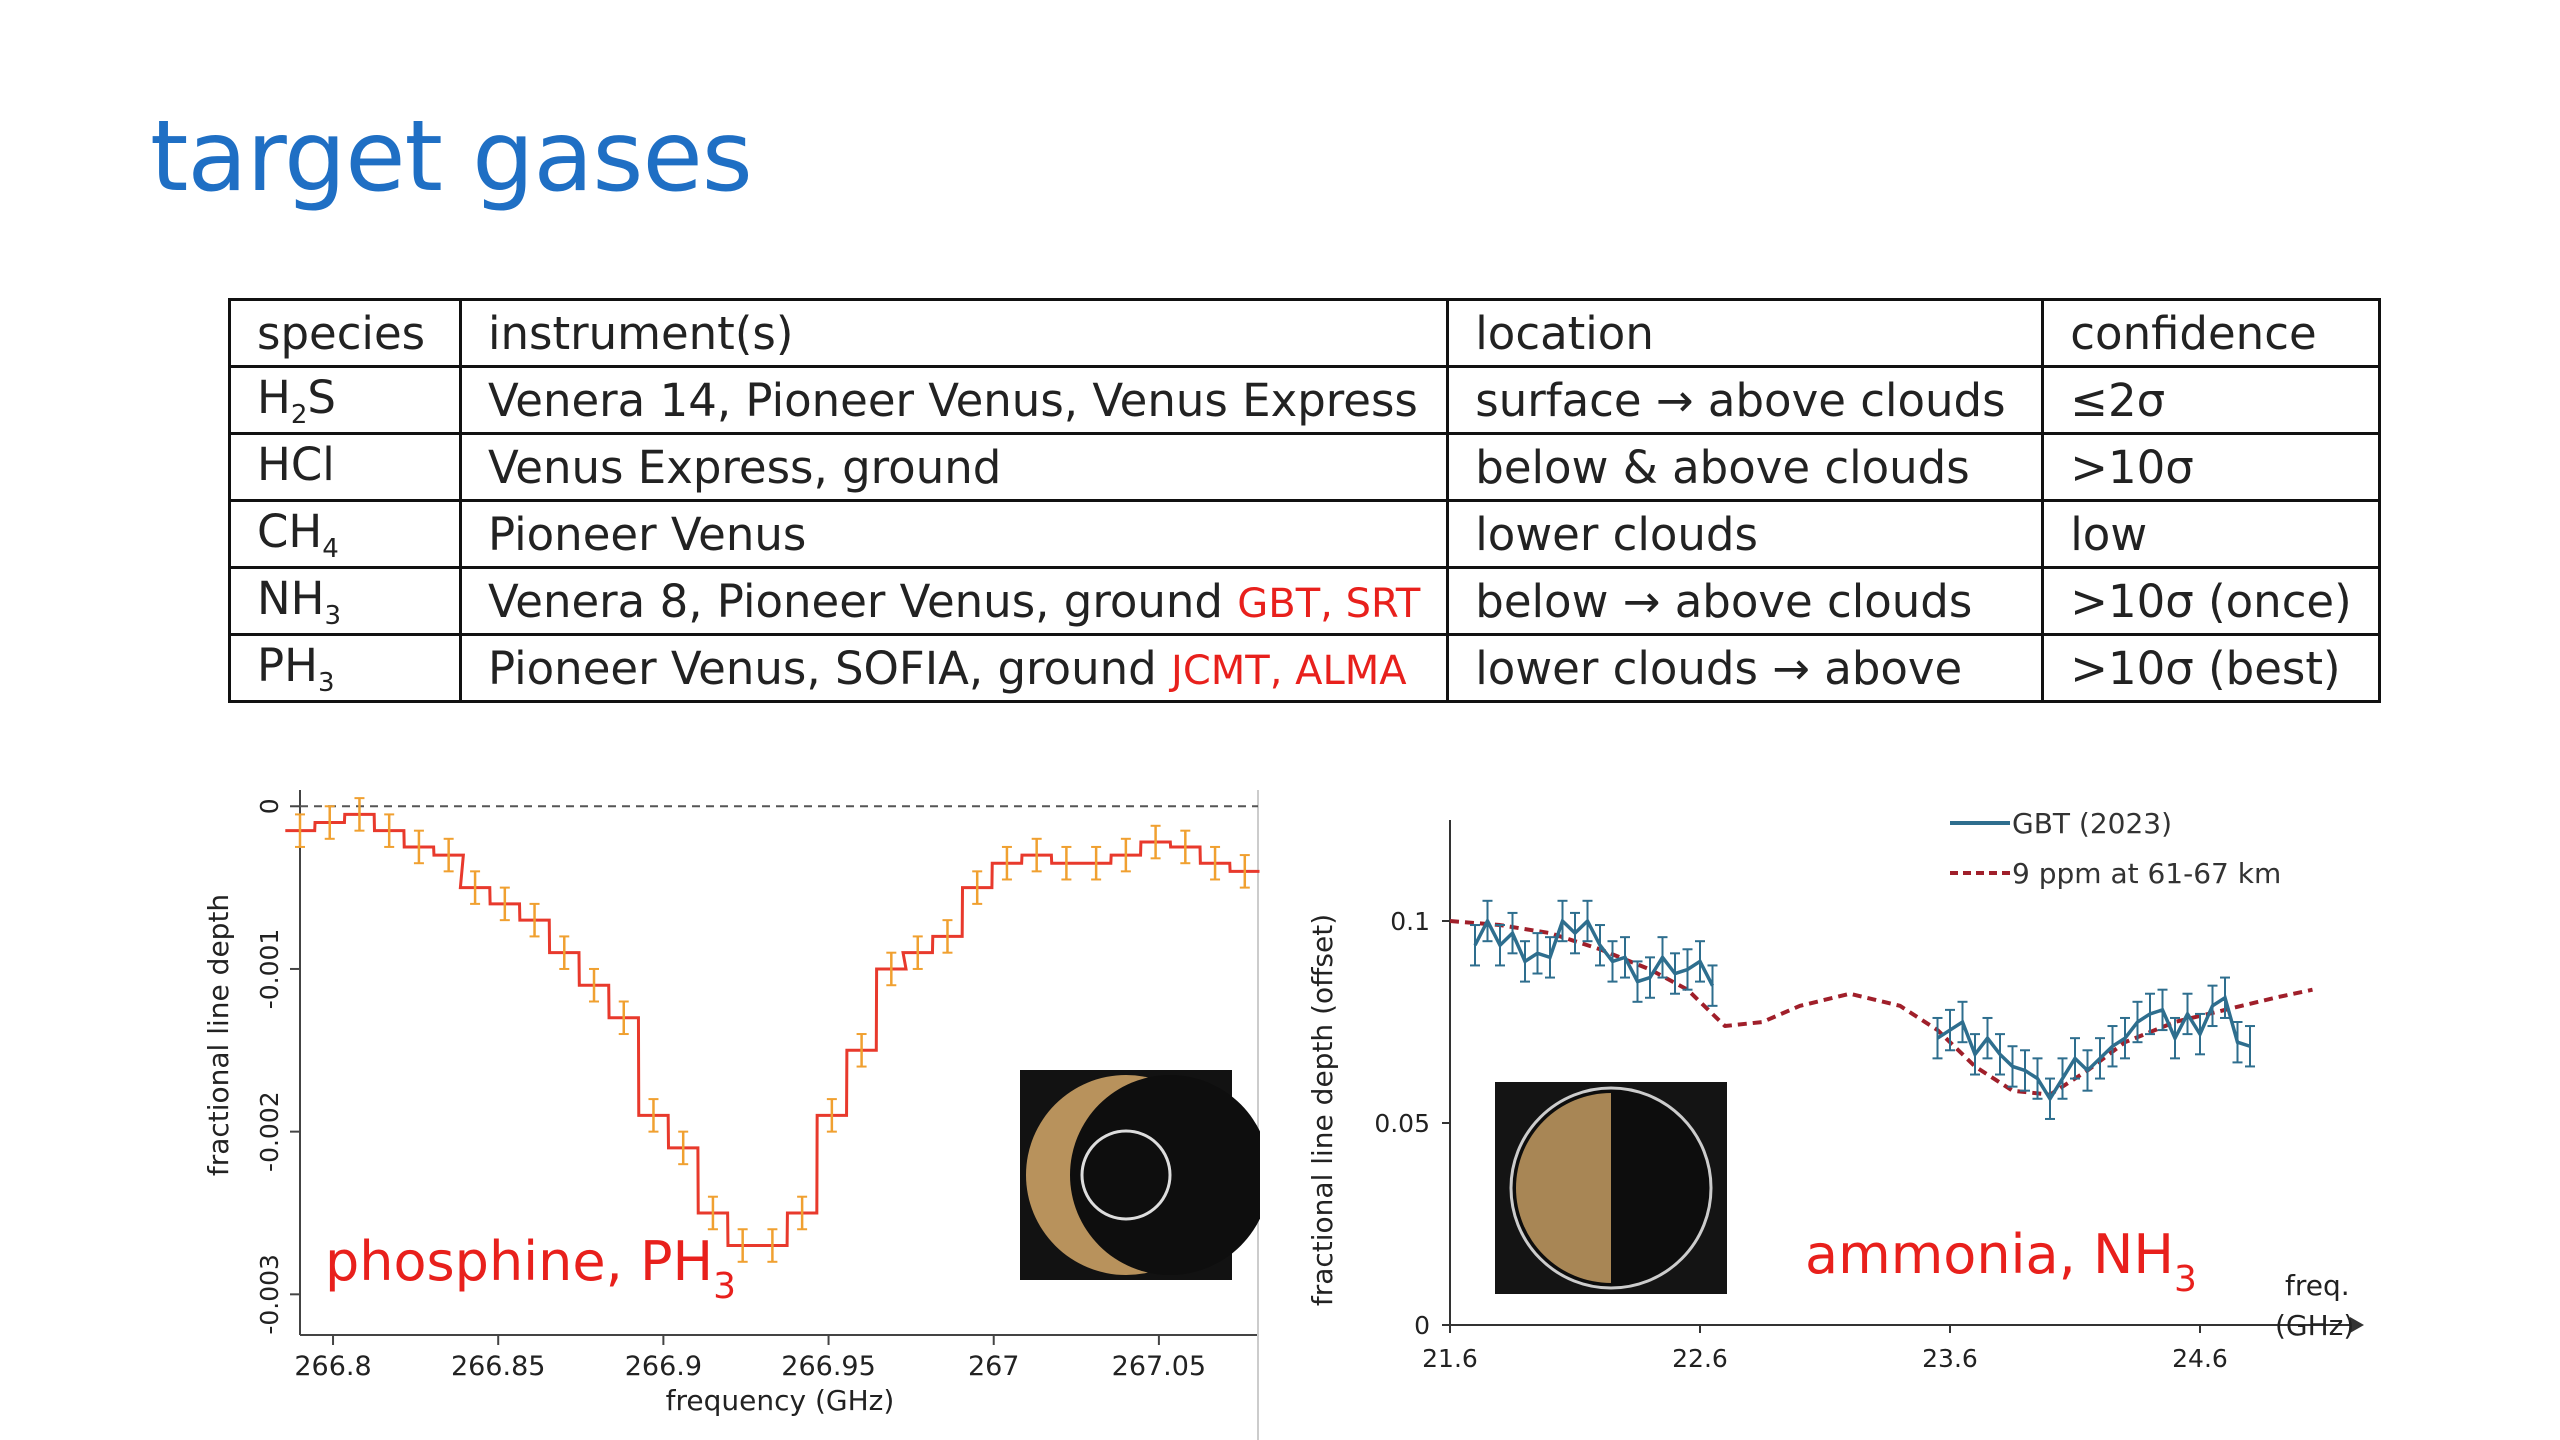  I want to click on table-row: CH4 Pioneer Venus lower clouds low, so click(1304, 534).